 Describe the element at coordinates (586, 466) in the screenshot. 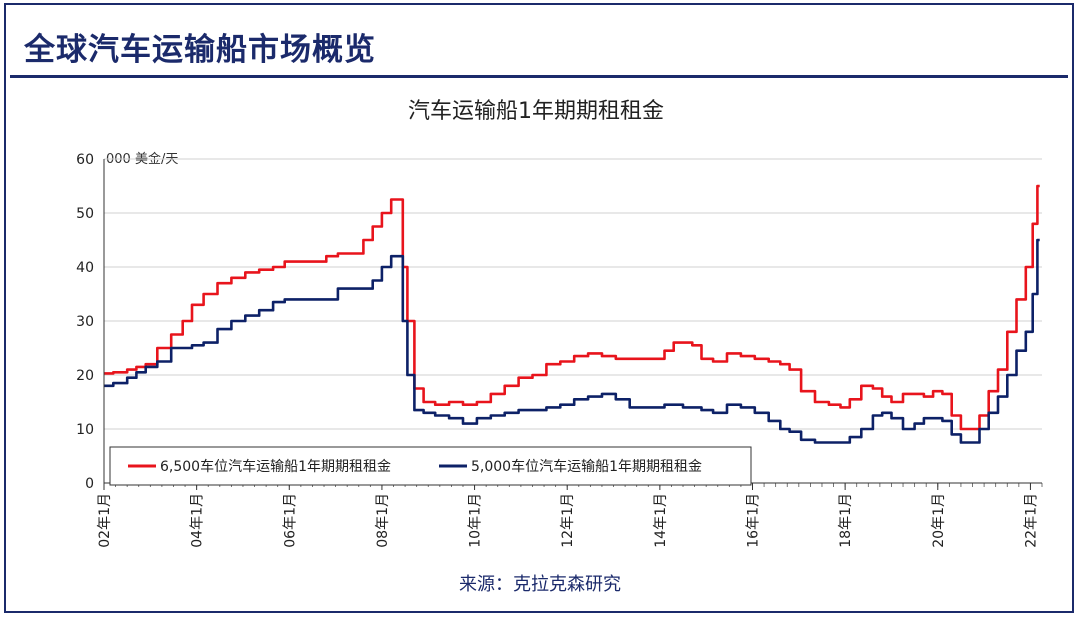

I see `legend-label: 5,000车位汽车运输船1年期期租租金` at that location.